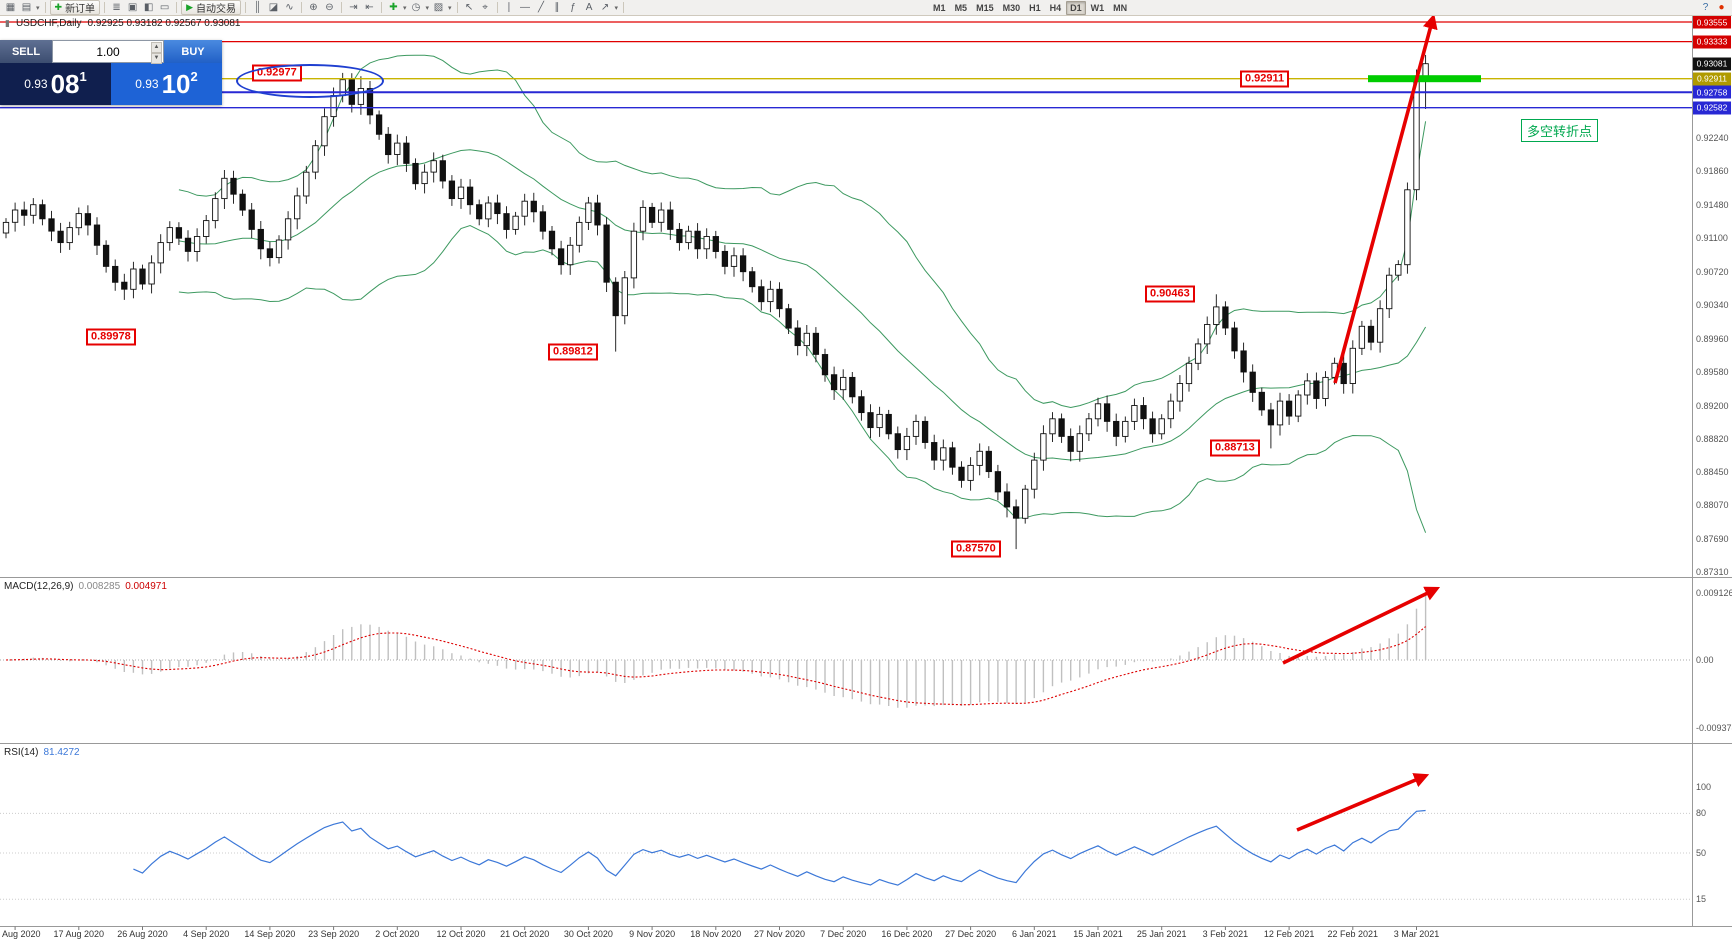 The image size is (1732, 942). Describe the element at coordinates (80, 9) in the screenshot. I see `new-order-button-label: 新订单` at that location.